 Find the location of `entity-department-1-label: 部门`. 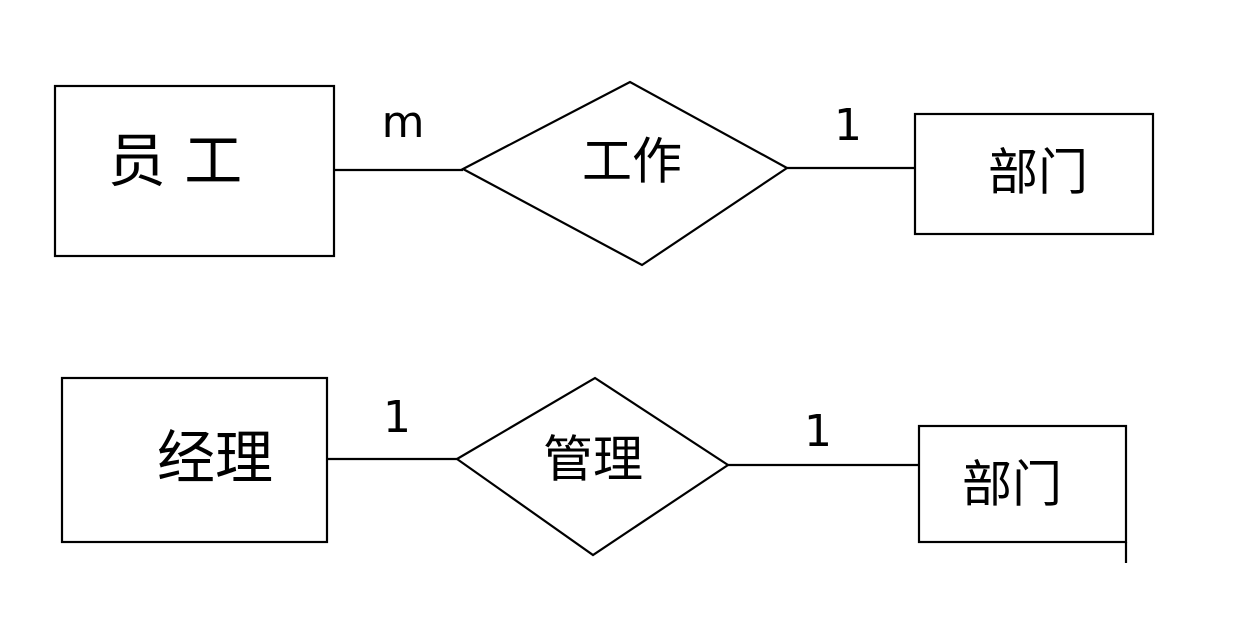

entity-department-1-label: 部门 is located at coordinates (1038, 173).